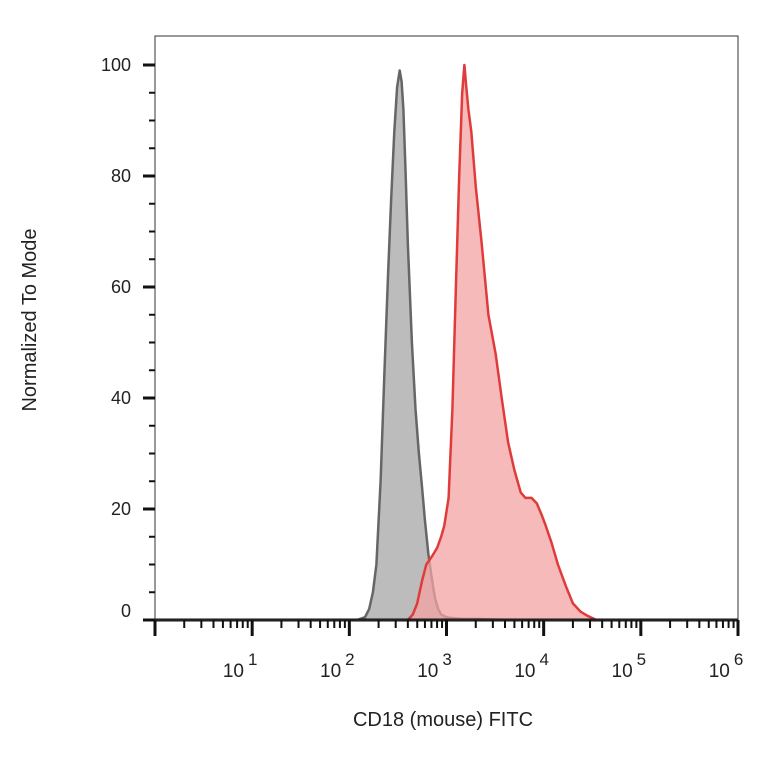 This screenshot has height=764, width=764. Describe the element at coordinates (121, 398) in the screenshot. I see `y-tick-label: 40` at that location.